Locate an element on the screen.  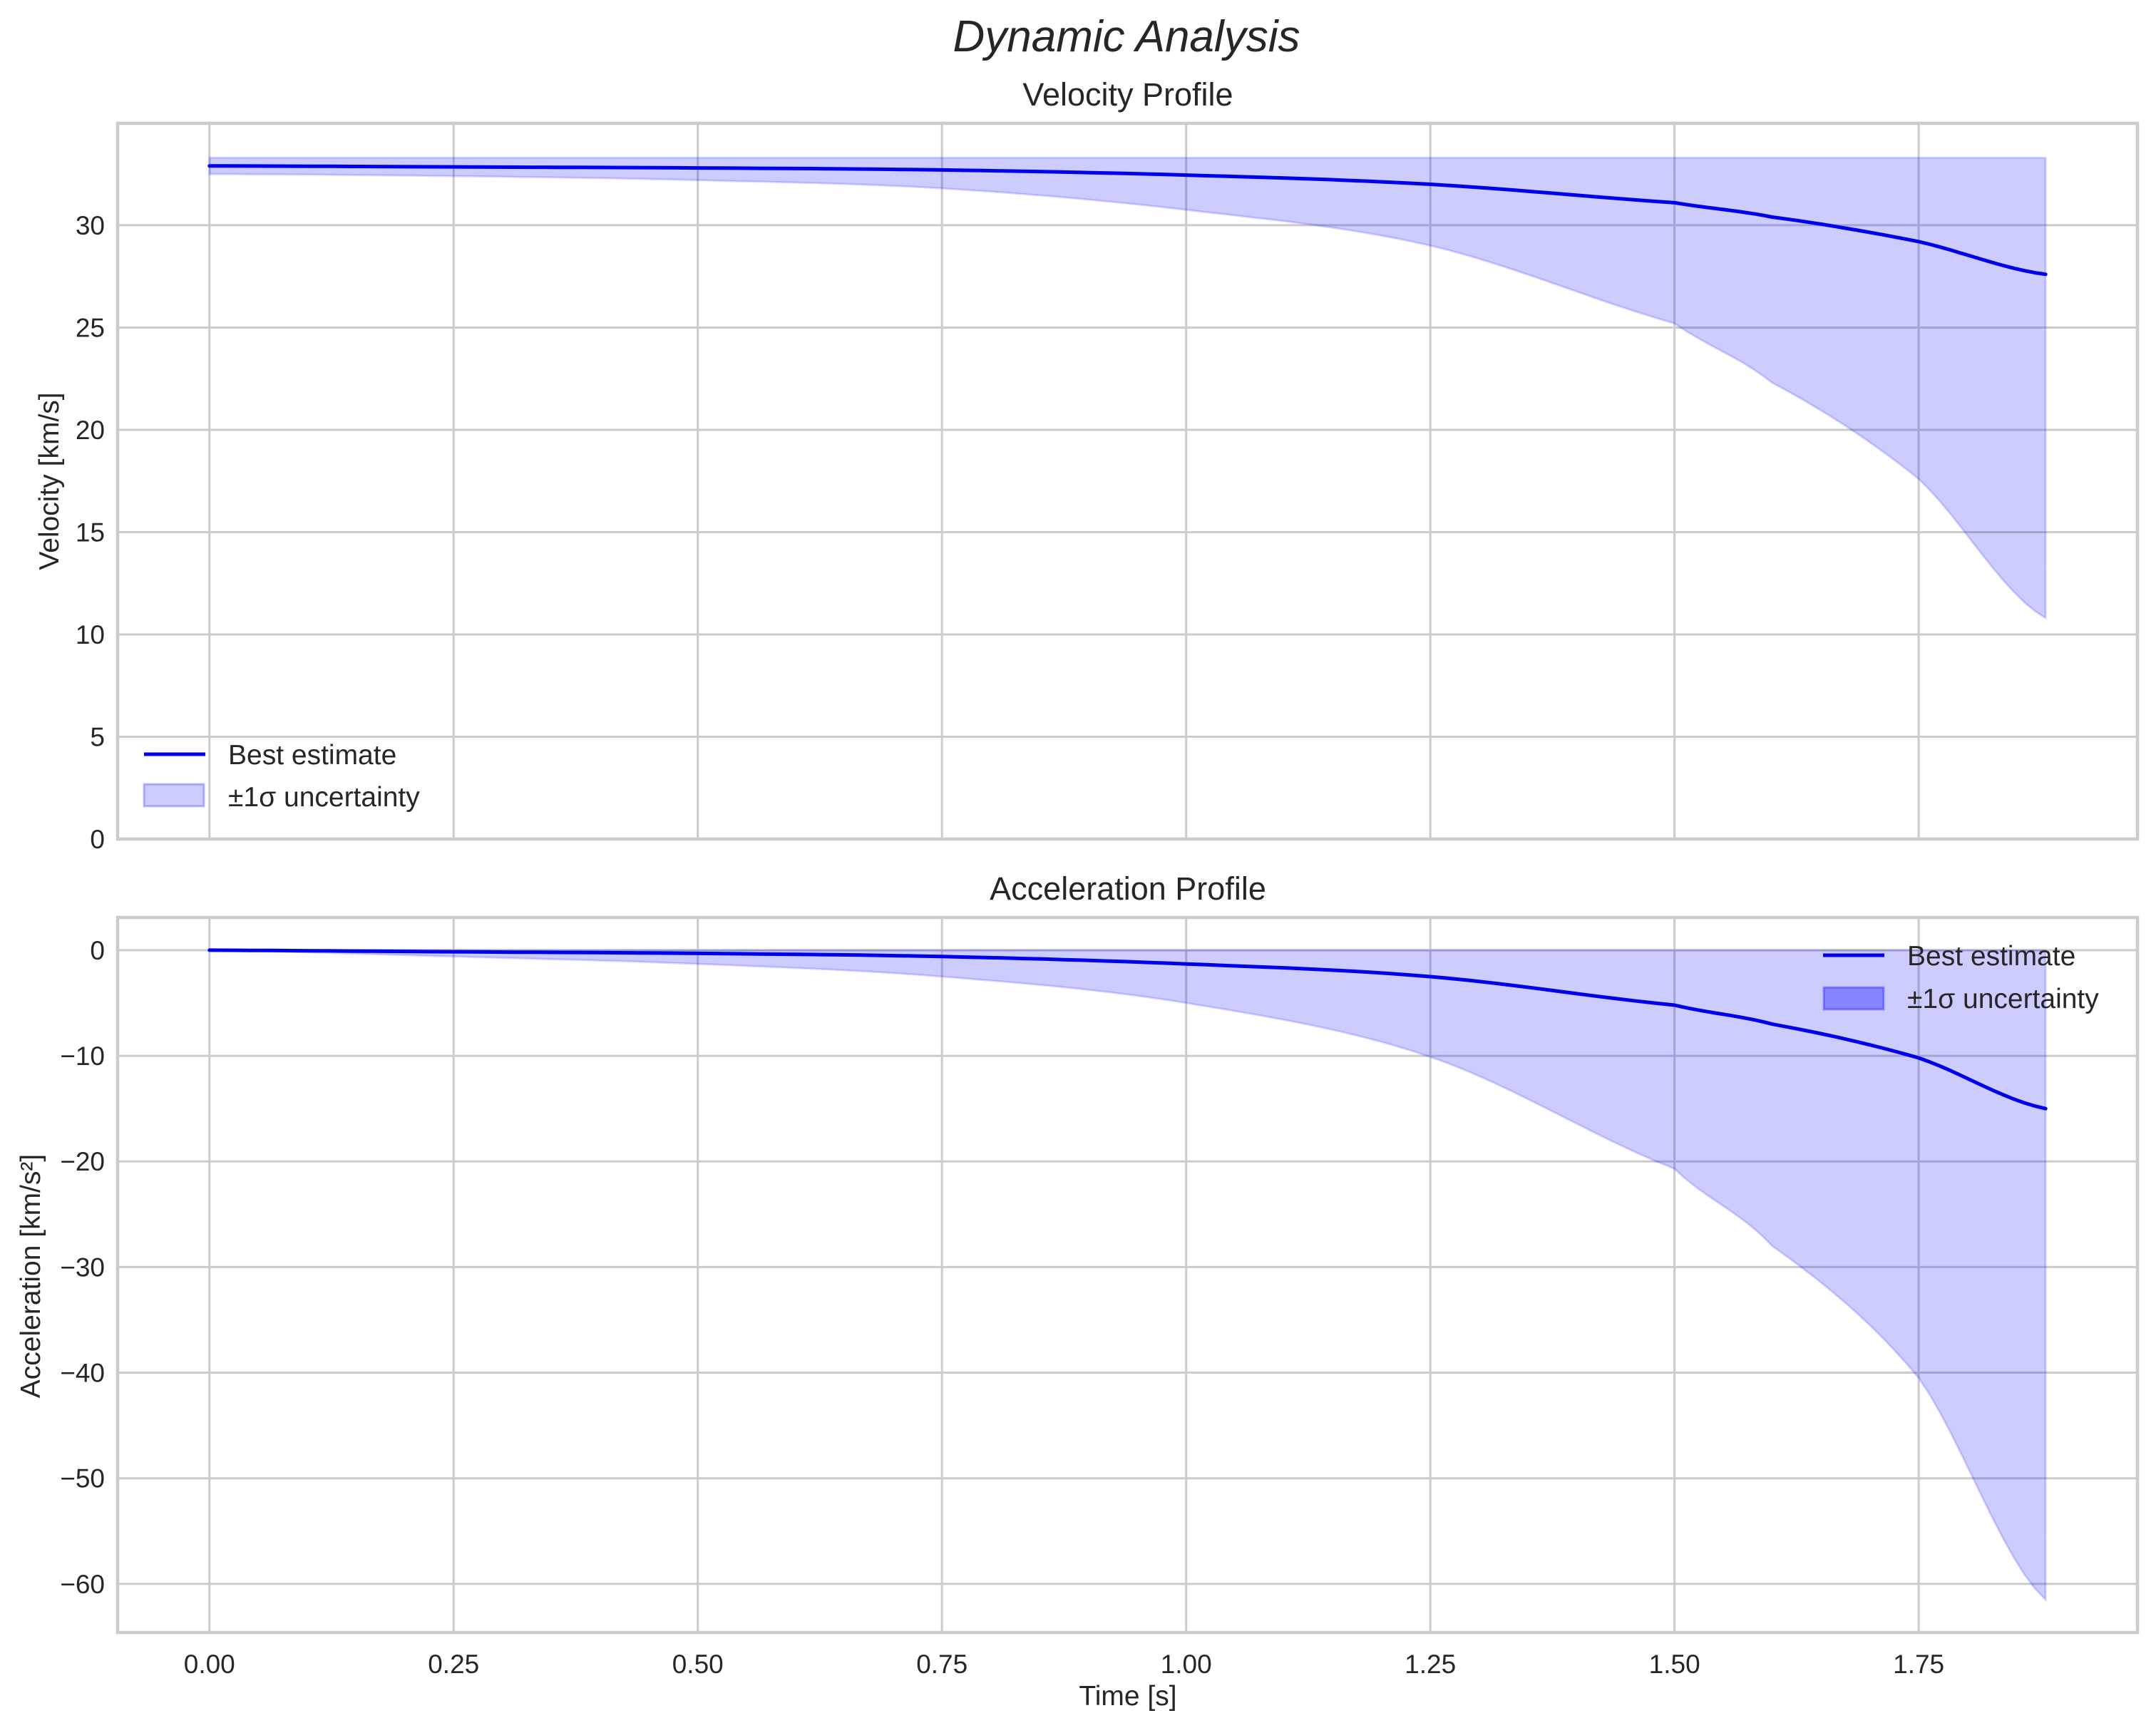
y-tick-label: −60 is located at coordinates (82, 1584).